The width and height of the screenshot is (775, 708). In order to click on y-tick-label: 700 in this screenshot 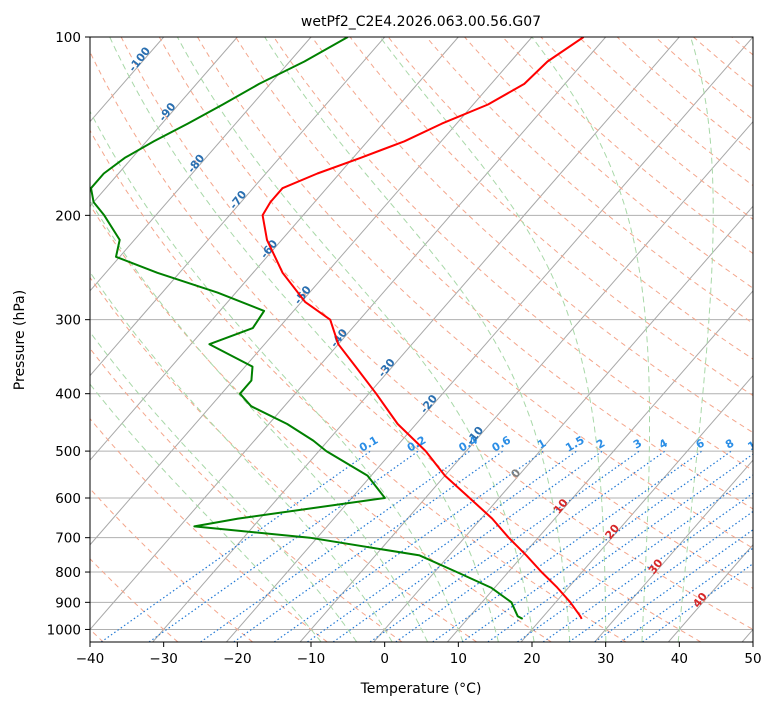, I will do `click(68, 539)`.